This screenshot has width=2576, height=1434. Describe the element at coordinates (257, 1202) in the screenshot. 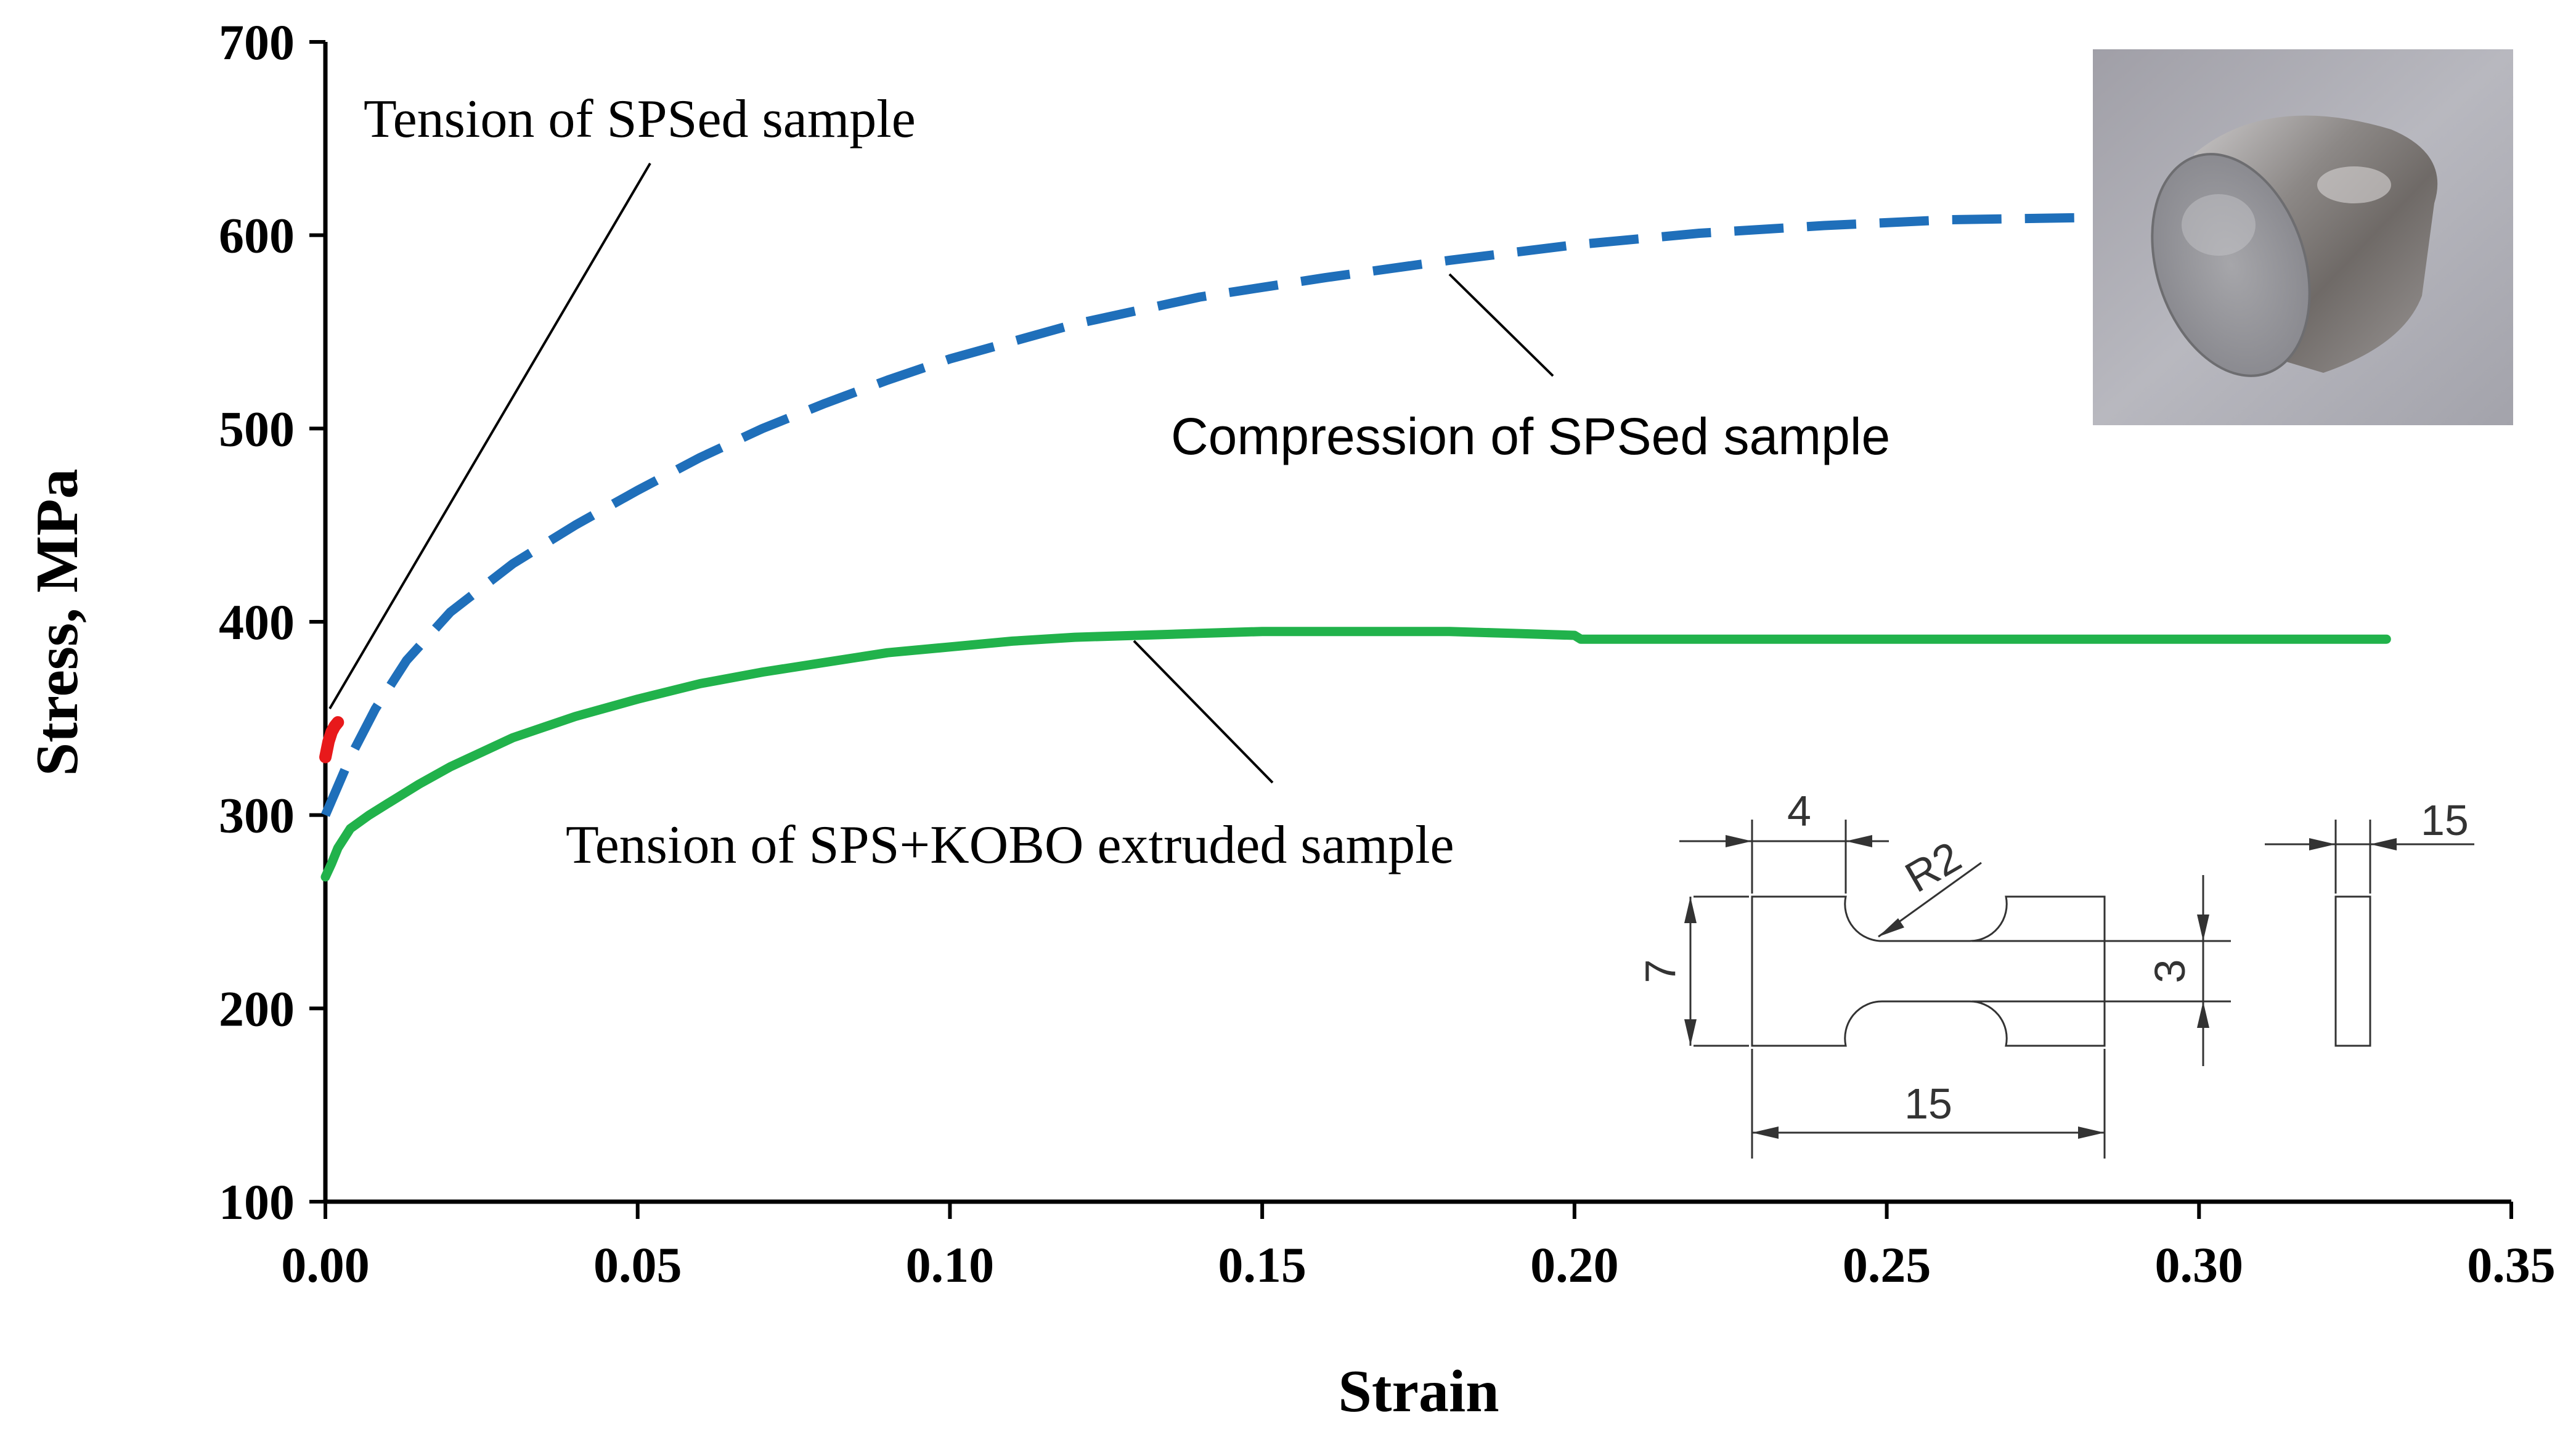

I see `y-tick-label: 100` at that location.